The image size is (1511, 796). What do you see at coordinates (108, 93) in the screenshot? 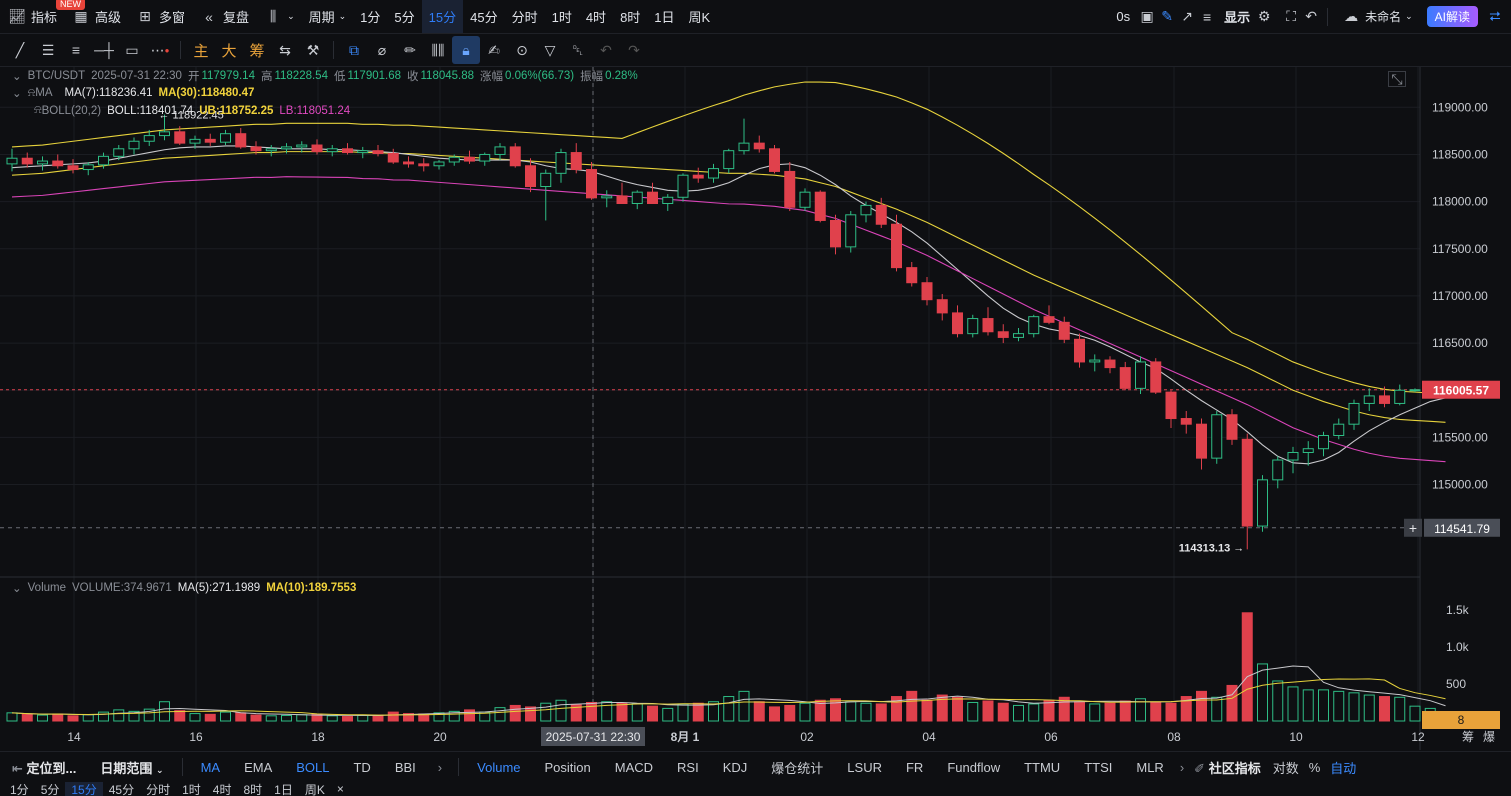
I see `ma7-value: MA(7):118236.41` at bounding box center [108, 93].